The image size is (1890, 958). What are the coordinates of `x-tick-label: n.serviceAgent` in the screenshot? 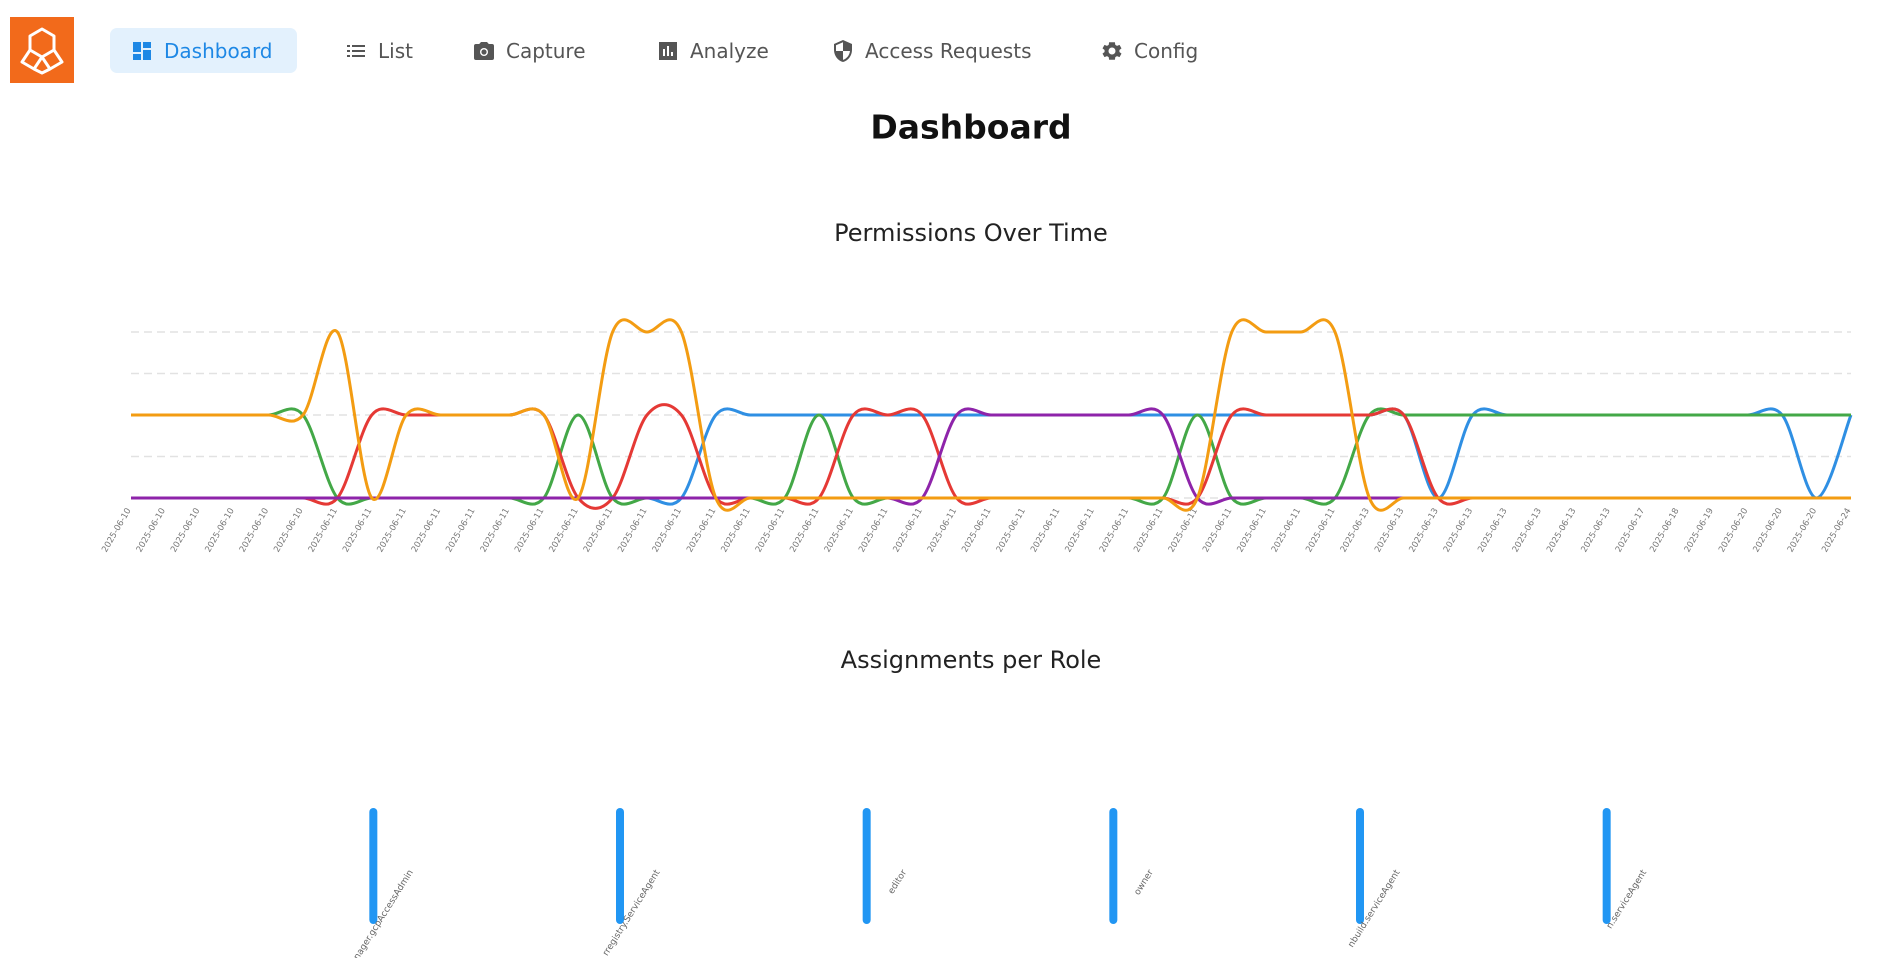 It's located at (1627, 899).